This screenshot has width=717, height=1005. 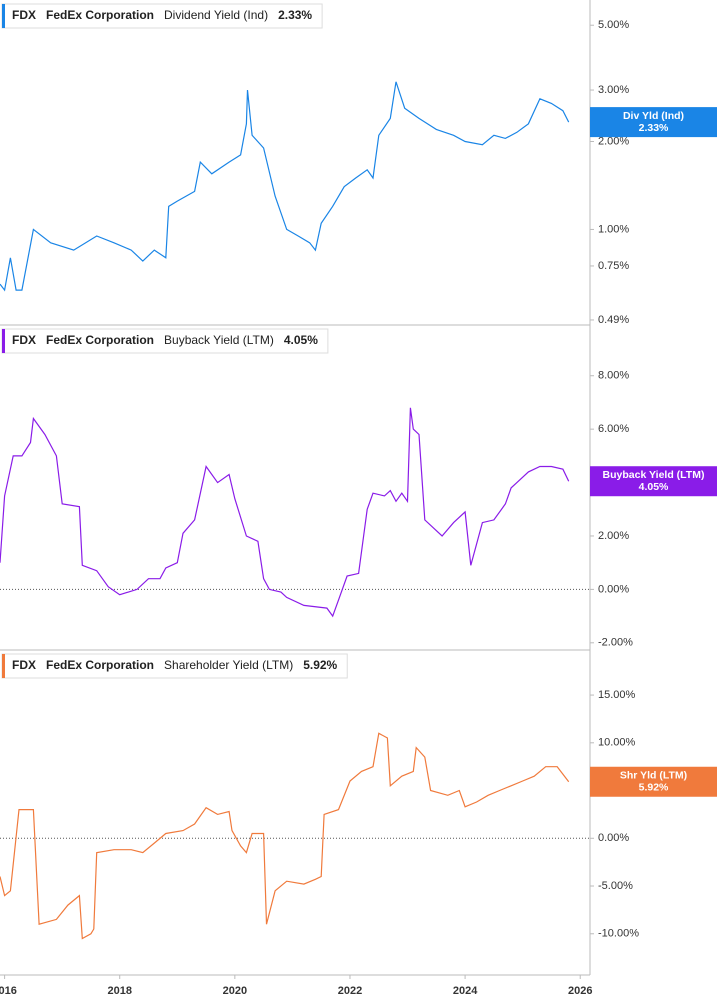 I want to click on legend-label: Buyback Yield (LTM), so click(x=219, y=340).